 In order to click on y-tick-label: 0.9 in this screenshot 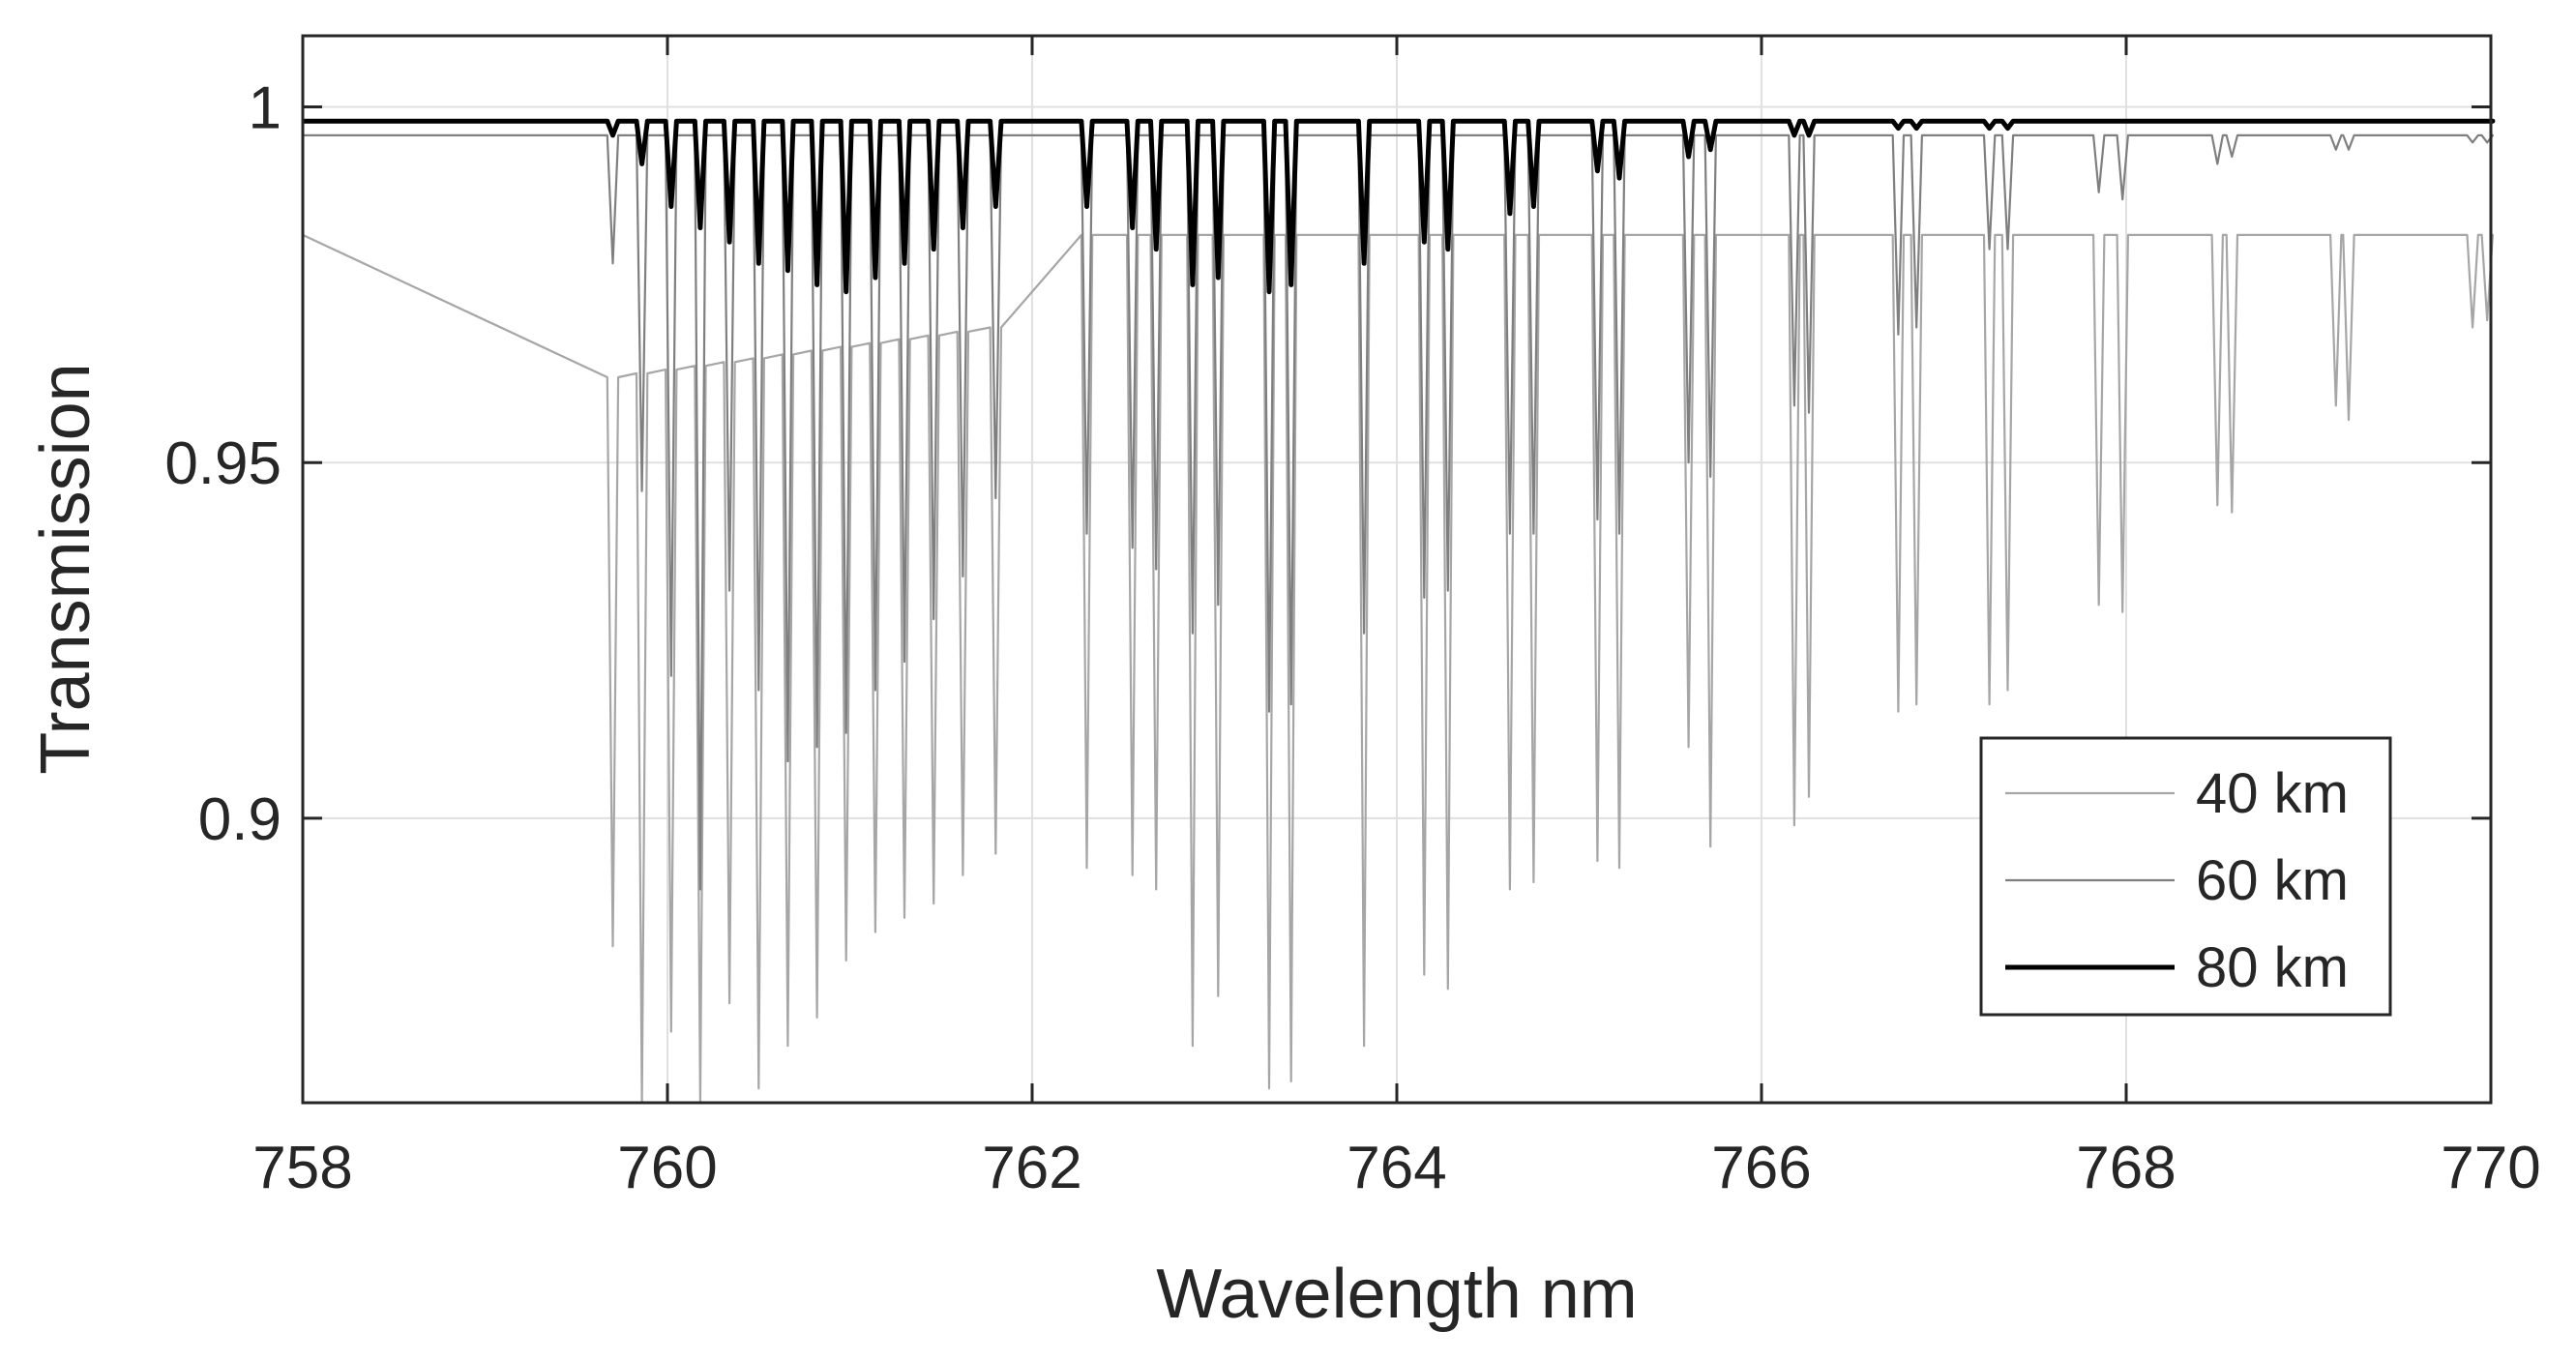, I will do `click(239, 819)`.